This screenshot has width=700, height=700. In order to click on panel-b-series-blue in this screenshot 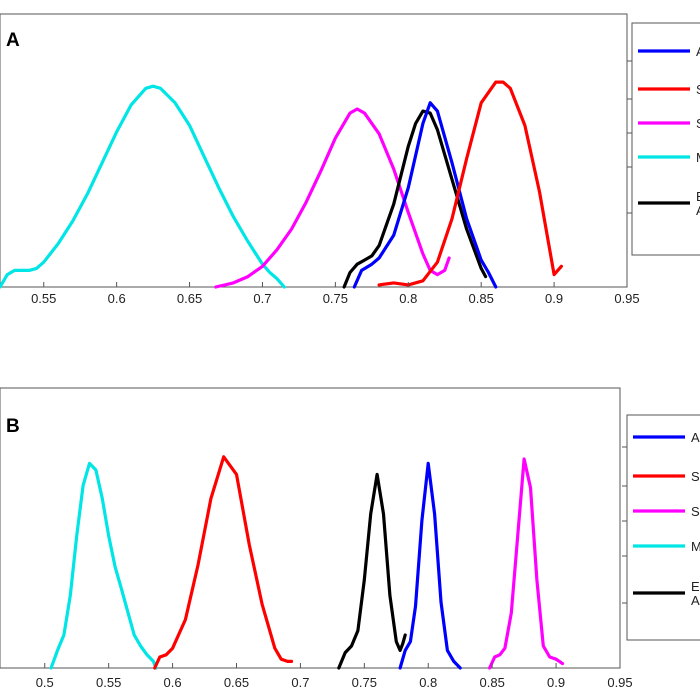, I will do `click(430, 565)`.